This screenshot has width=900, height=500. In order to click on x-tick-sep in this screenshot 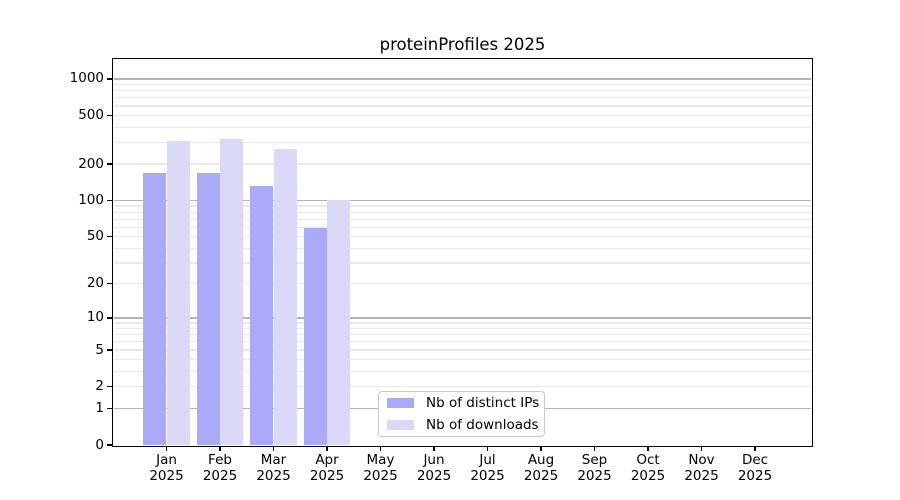, I will do `click(594, 449)`.